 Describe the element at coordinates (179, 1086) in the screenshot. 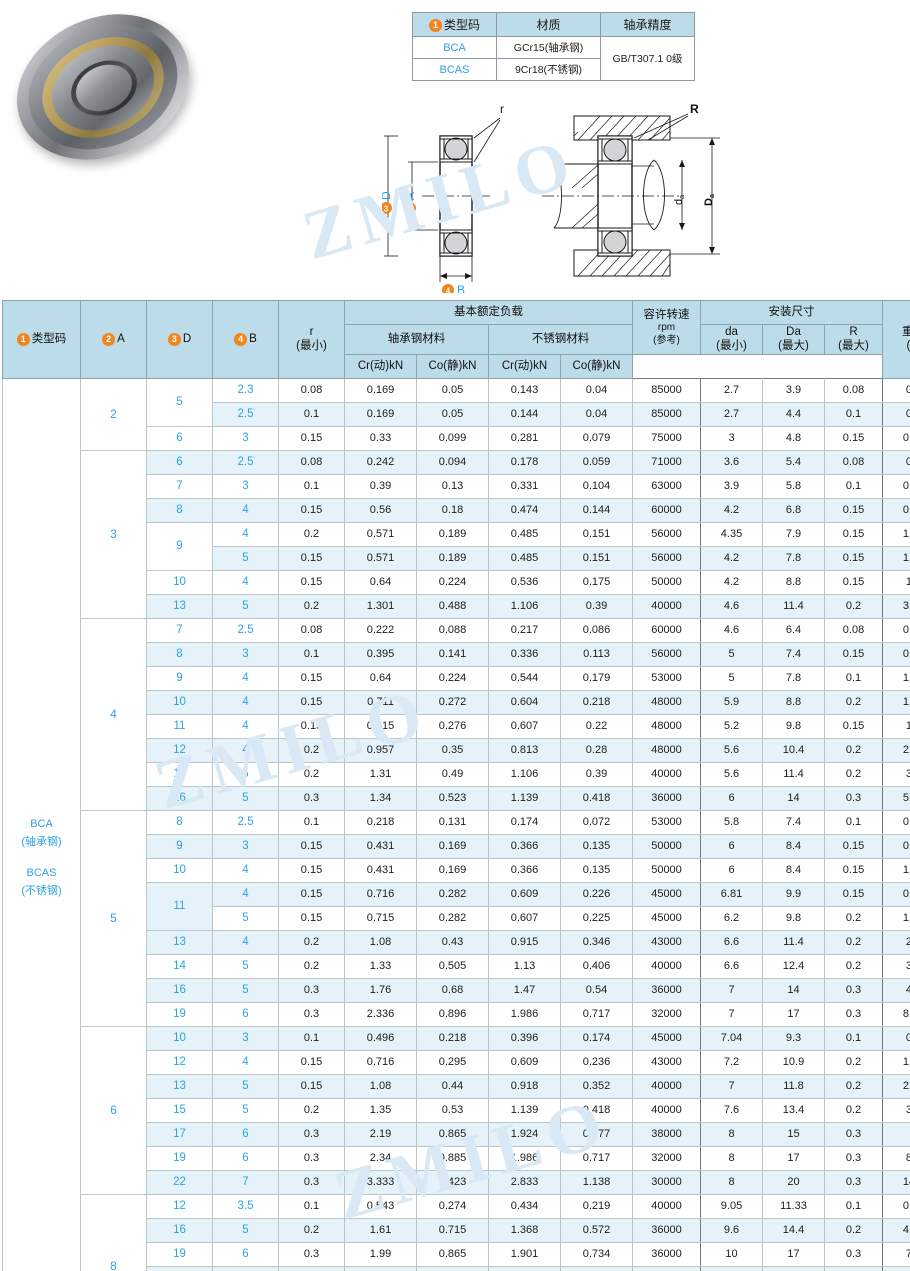

I see `cell-dim-d: 13` at that location.